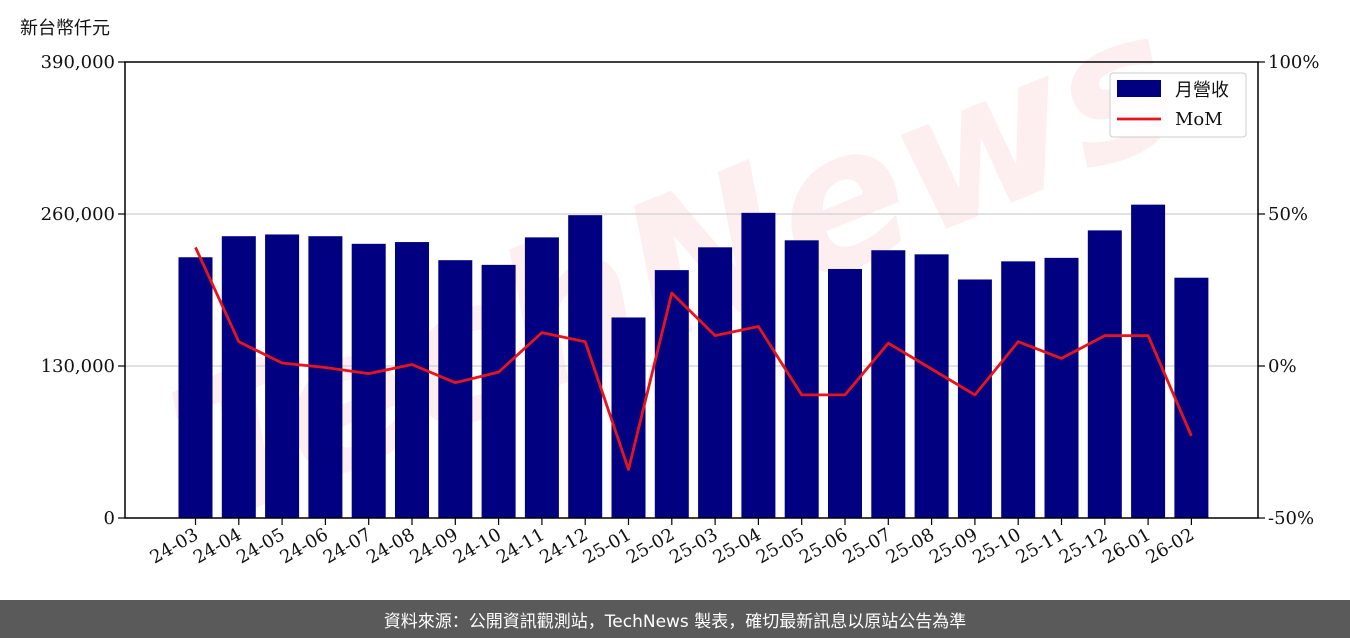  What do you see at coordinates (1288, 290) in the screenshot?
I see `y-axis-right: -50% 0% 50% 100%` at bounding box center [1288, 290].